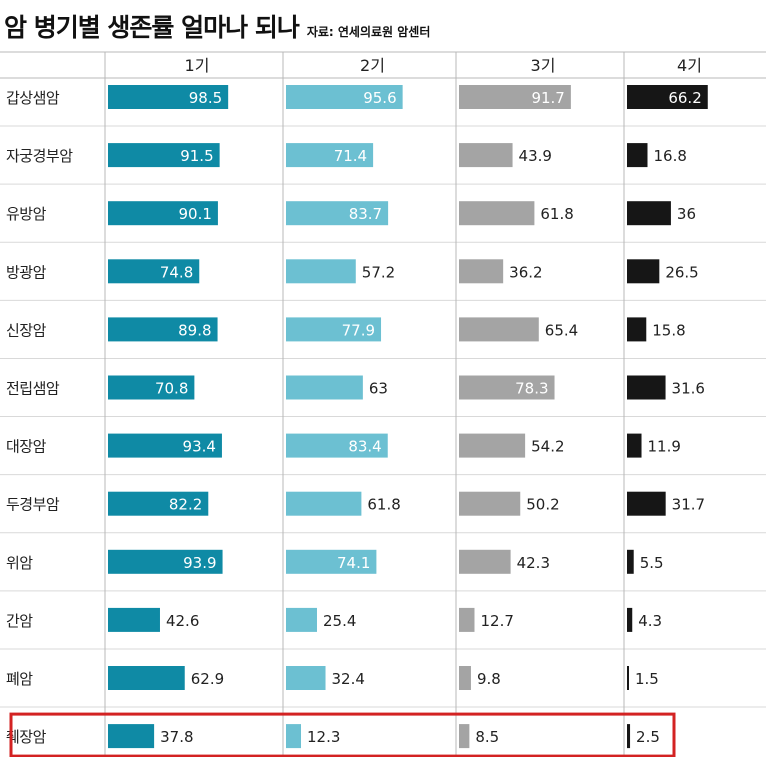  What do you see at coordinates (182, 621) in the screenshot?
I see `value-label: 42.6` at bounding box center [182, 621].